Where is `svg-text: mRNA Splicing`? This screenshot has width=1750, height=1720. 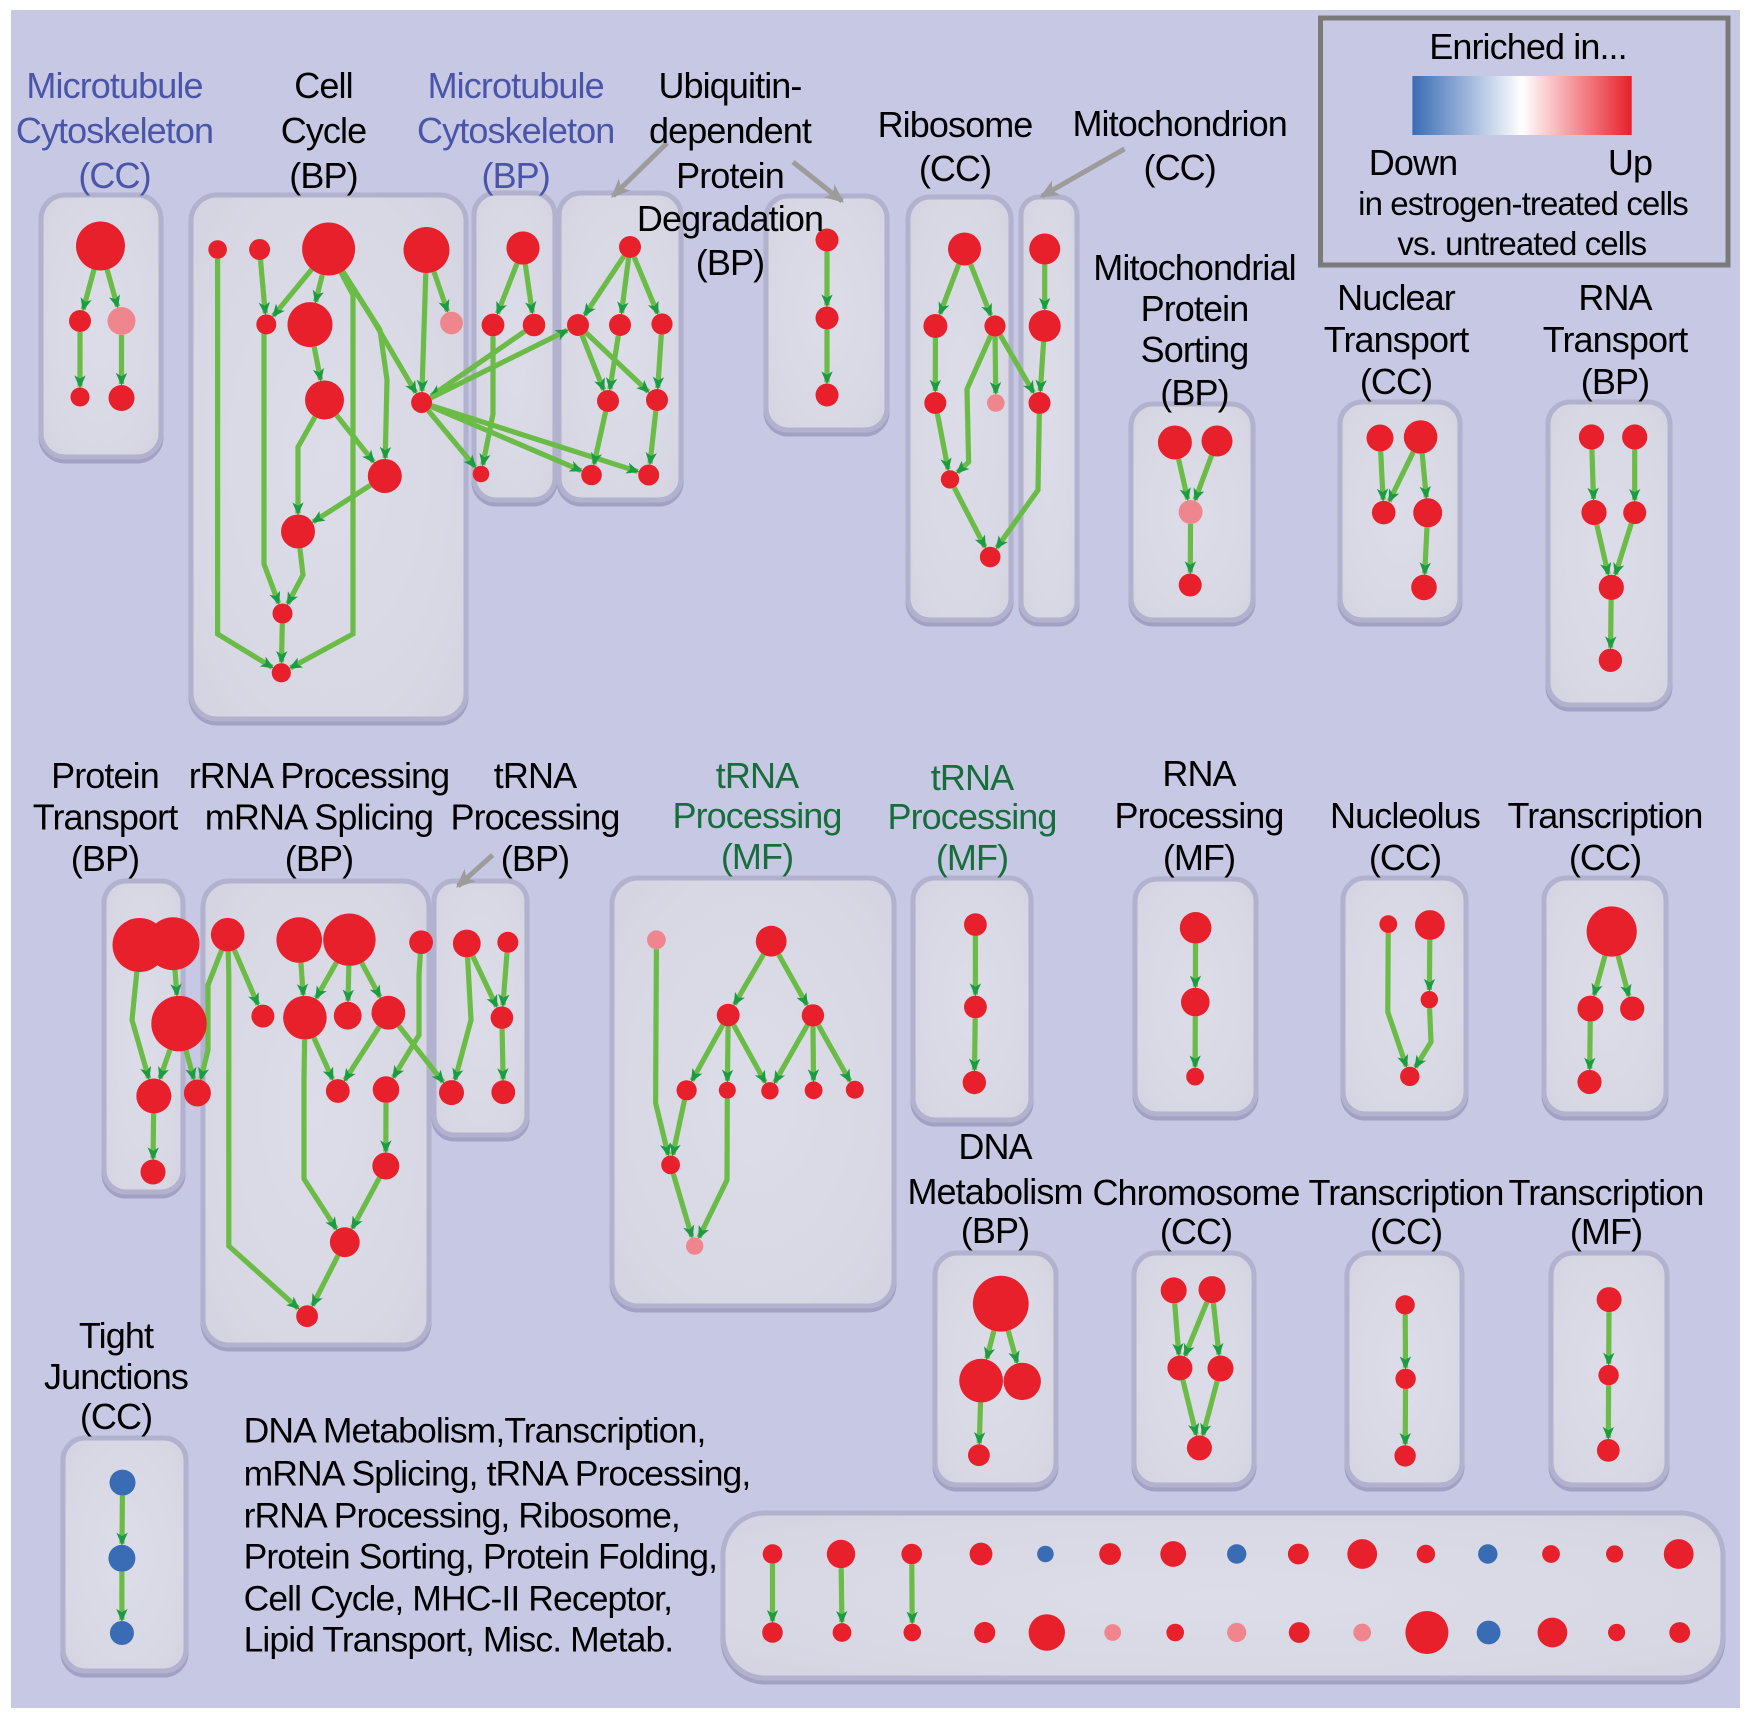
svg-text: mRNA Splicing is located at coordinates (319, 817).